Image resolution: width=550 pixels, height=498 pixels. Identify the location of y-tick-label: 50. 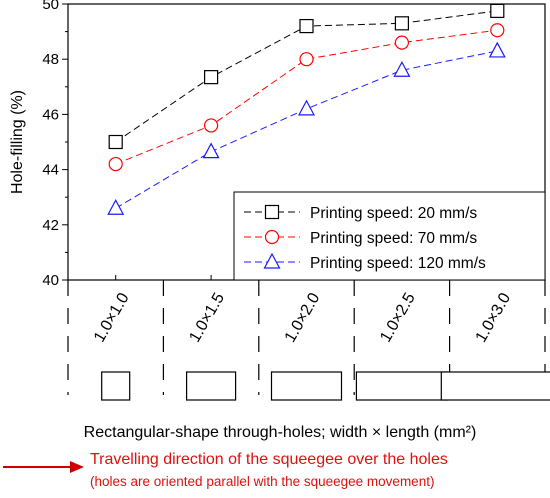
(50, 6).